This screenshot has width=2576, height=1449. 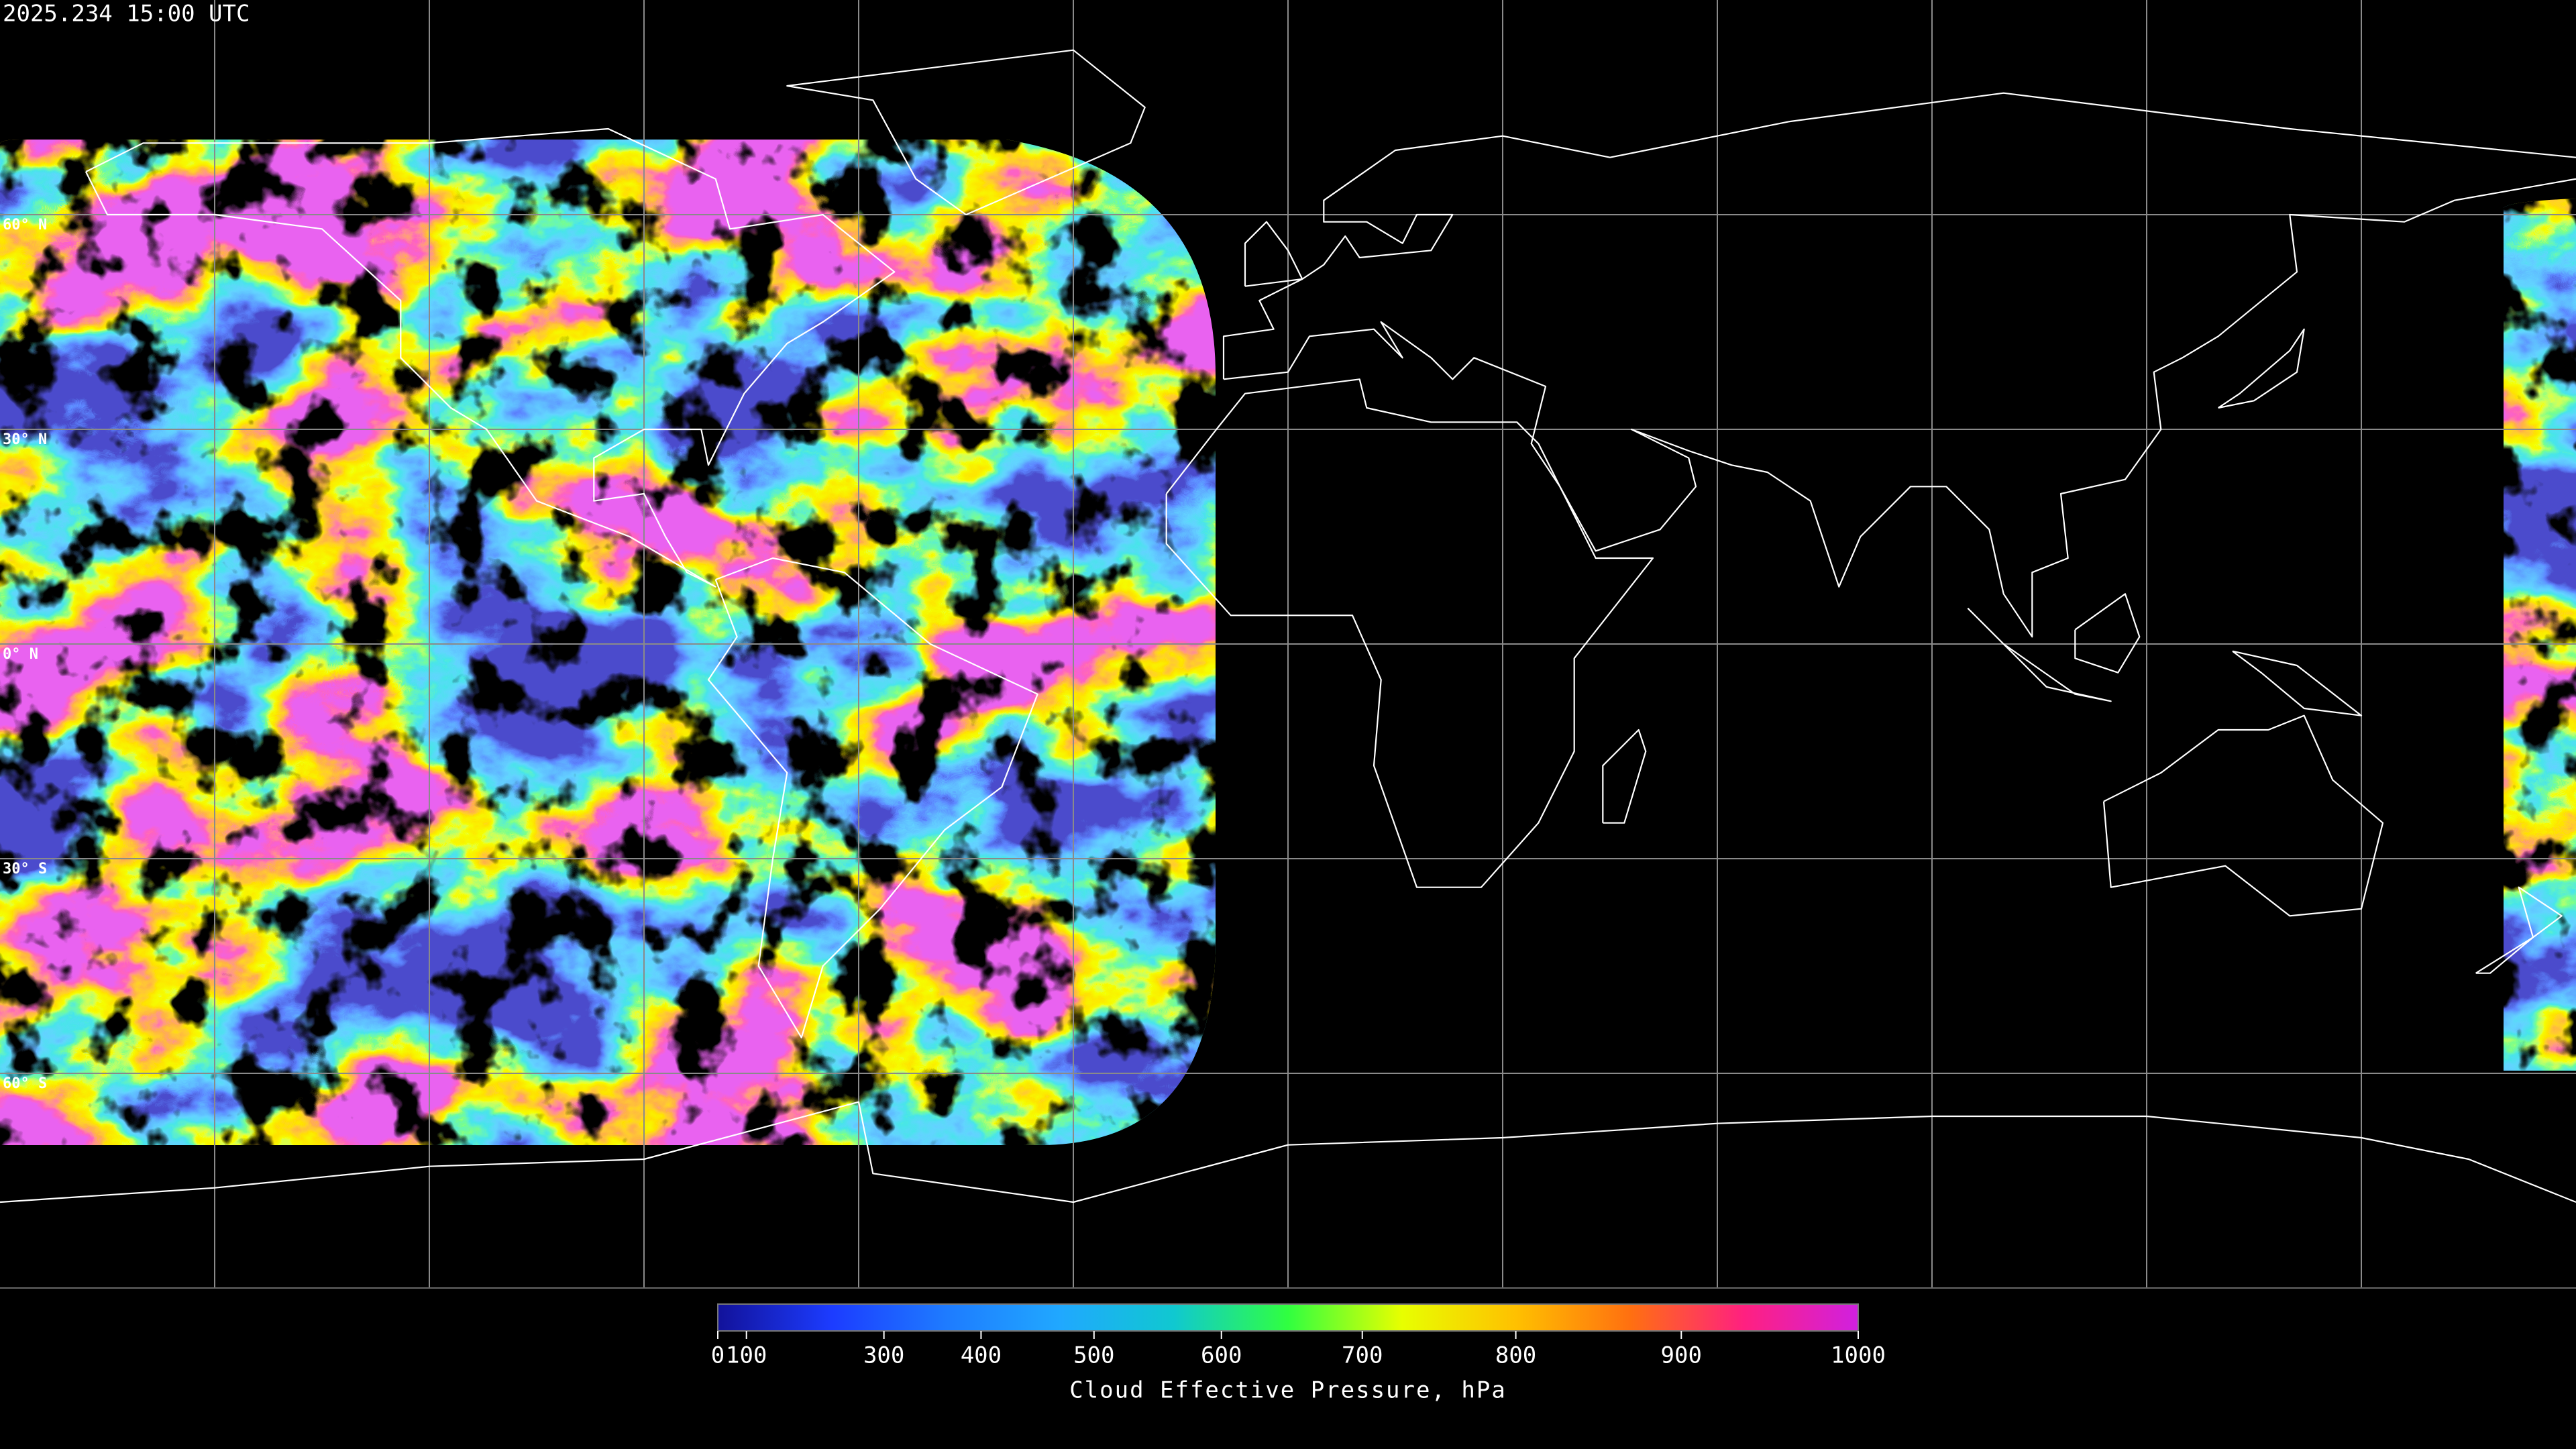 What do you see at coordinates (1221, 1355) in the screenshot?
I see `colorbar-tick-label: 600` at bounding box center [1221, 1355].